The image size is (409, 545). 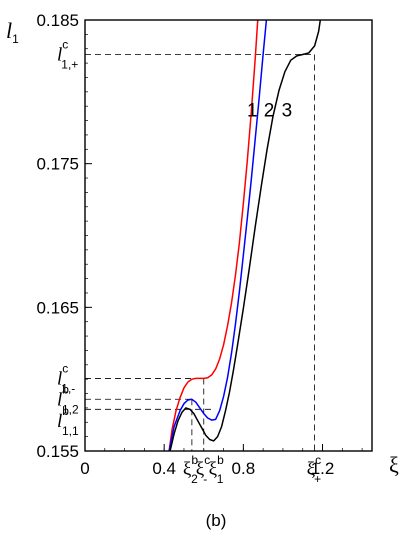 I want to click on x-tick-label: 0, so click(x=84, y=468).